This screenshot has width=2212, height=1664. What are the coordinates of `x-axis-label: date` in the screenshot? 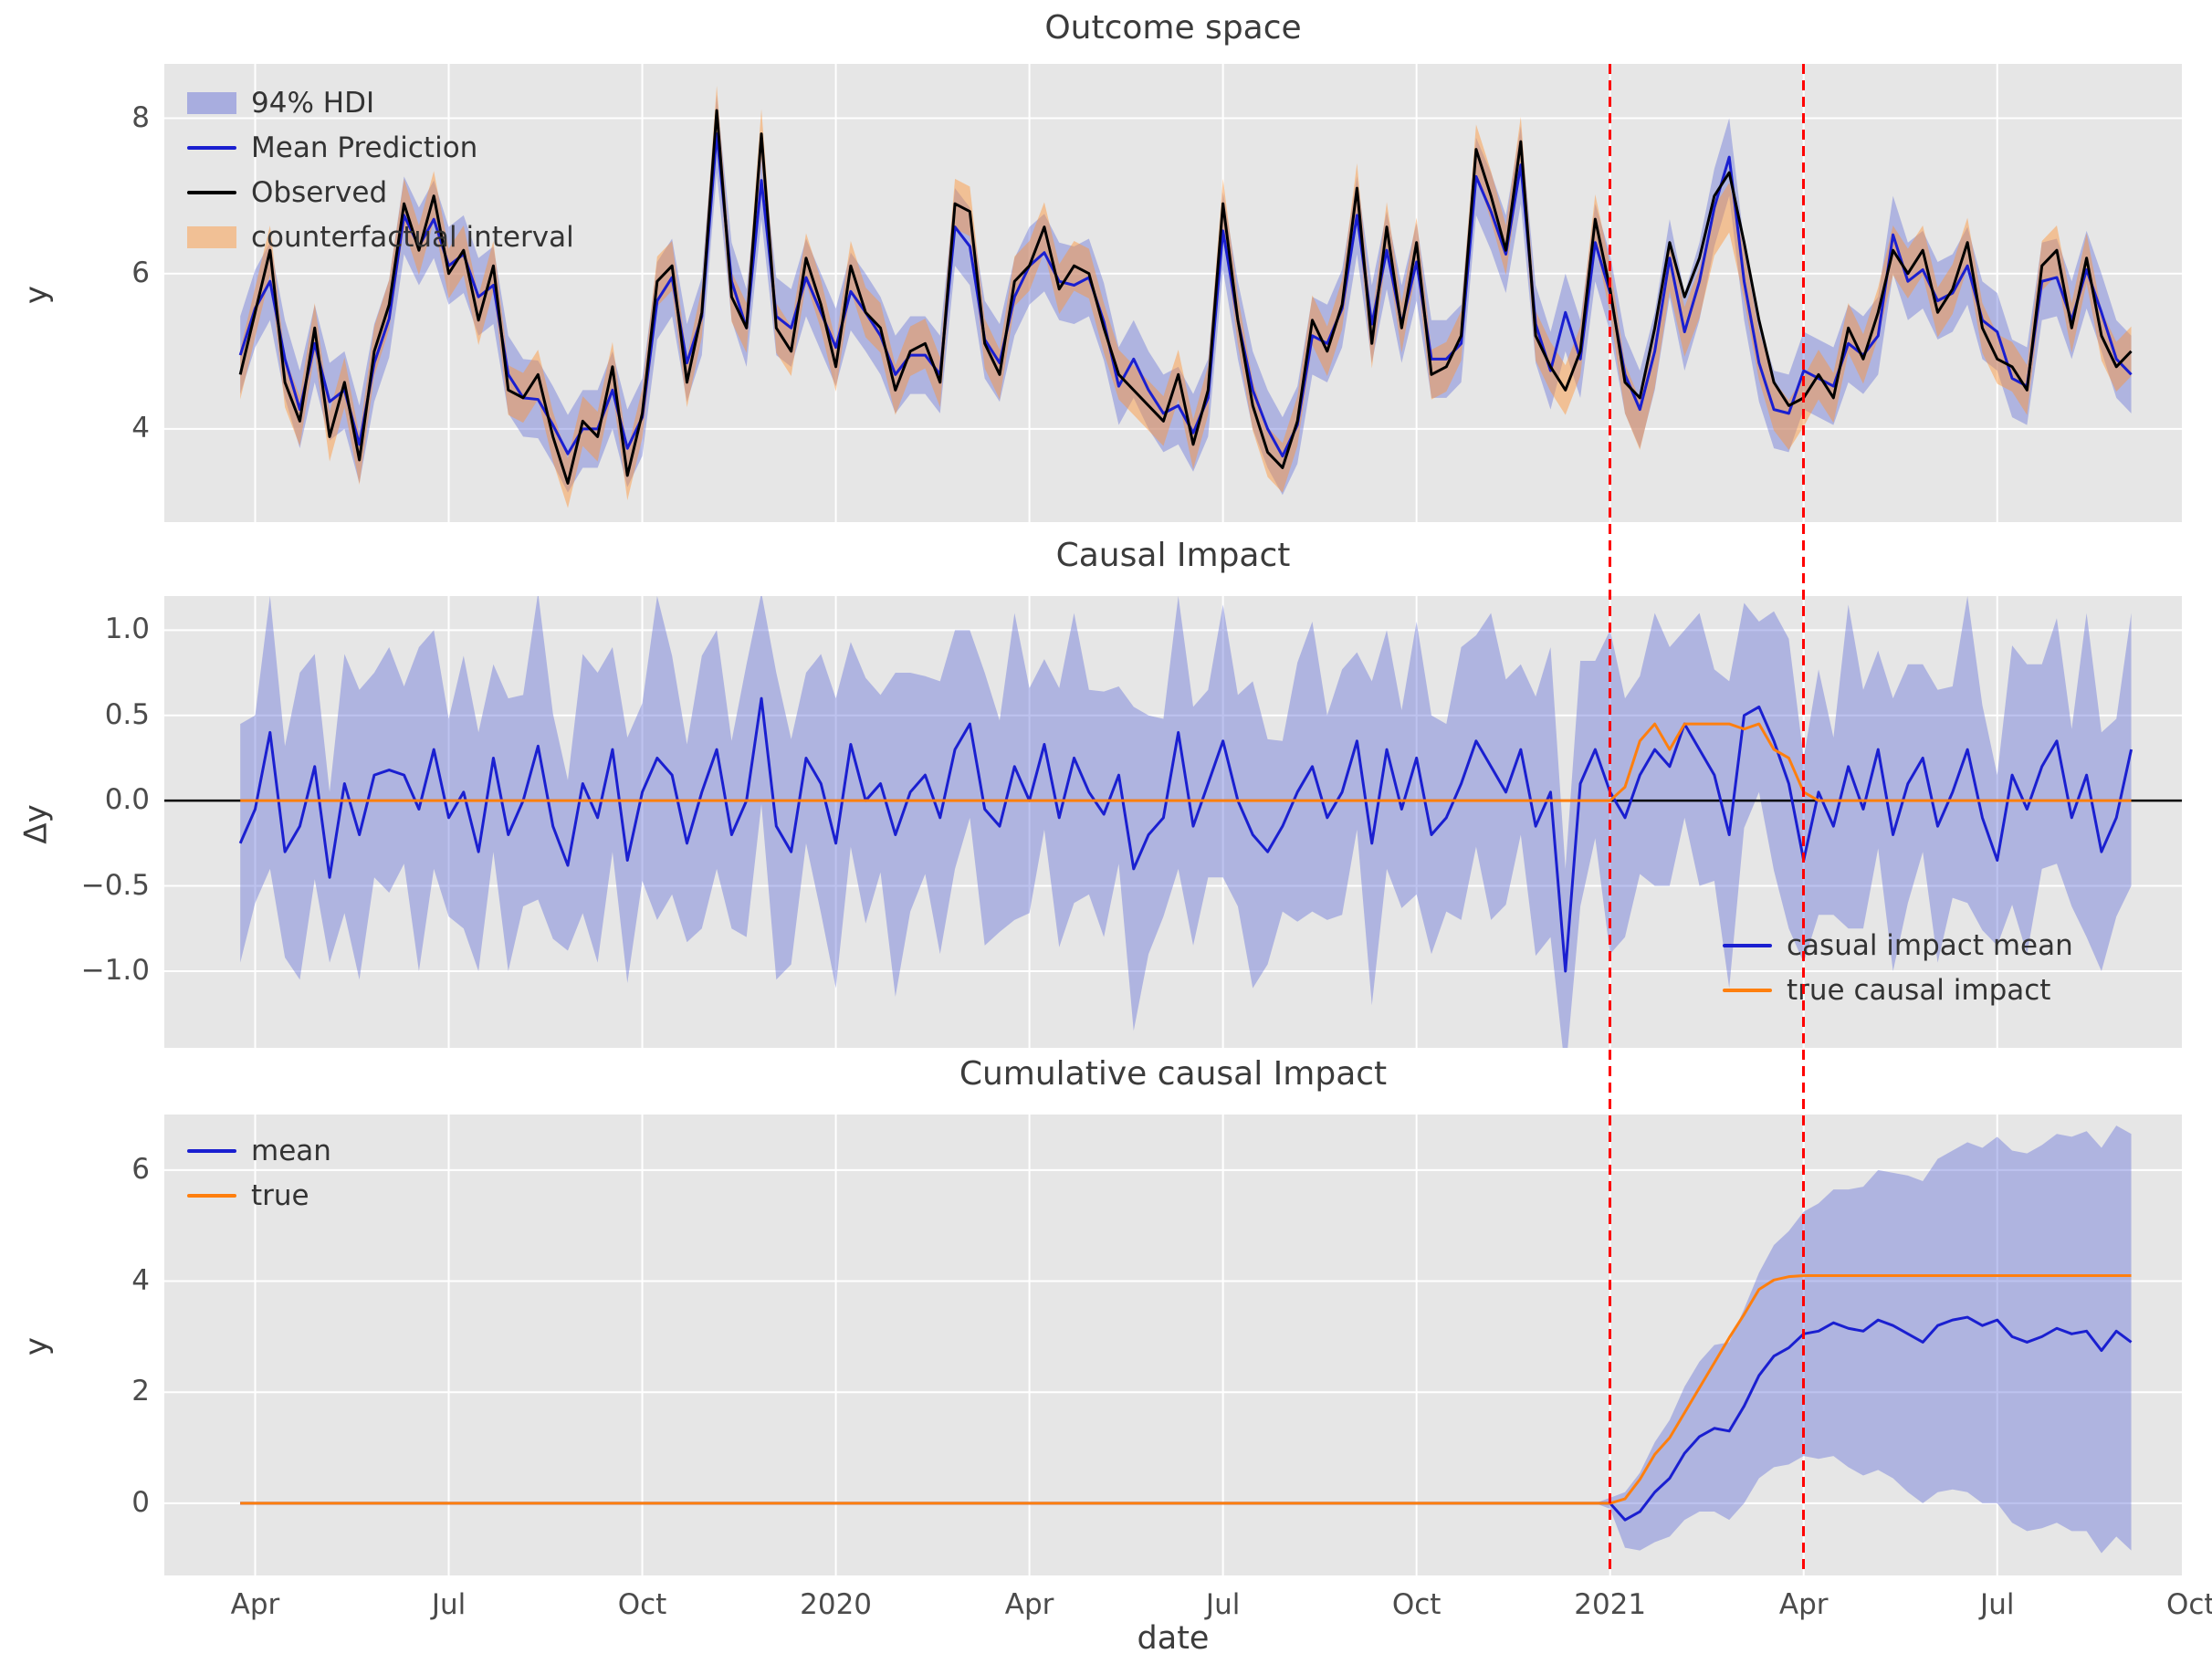 It's located at (1173, 1638).